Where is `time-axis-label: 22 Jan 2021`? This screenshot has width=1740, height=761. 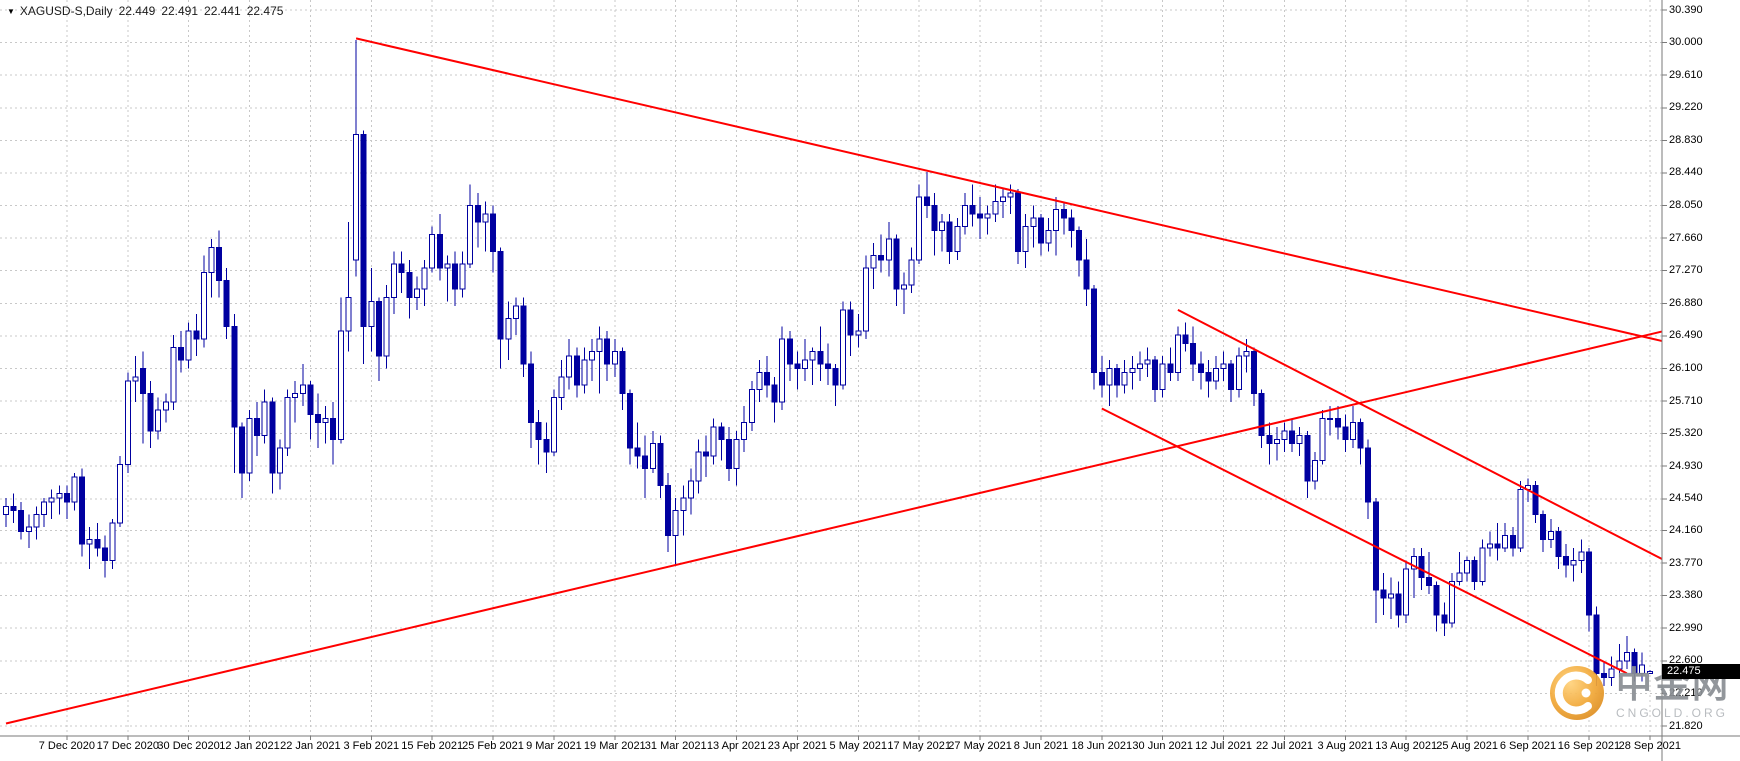 time-axis-label: 22 Jan 2021 is located at coordinates (310, 746).